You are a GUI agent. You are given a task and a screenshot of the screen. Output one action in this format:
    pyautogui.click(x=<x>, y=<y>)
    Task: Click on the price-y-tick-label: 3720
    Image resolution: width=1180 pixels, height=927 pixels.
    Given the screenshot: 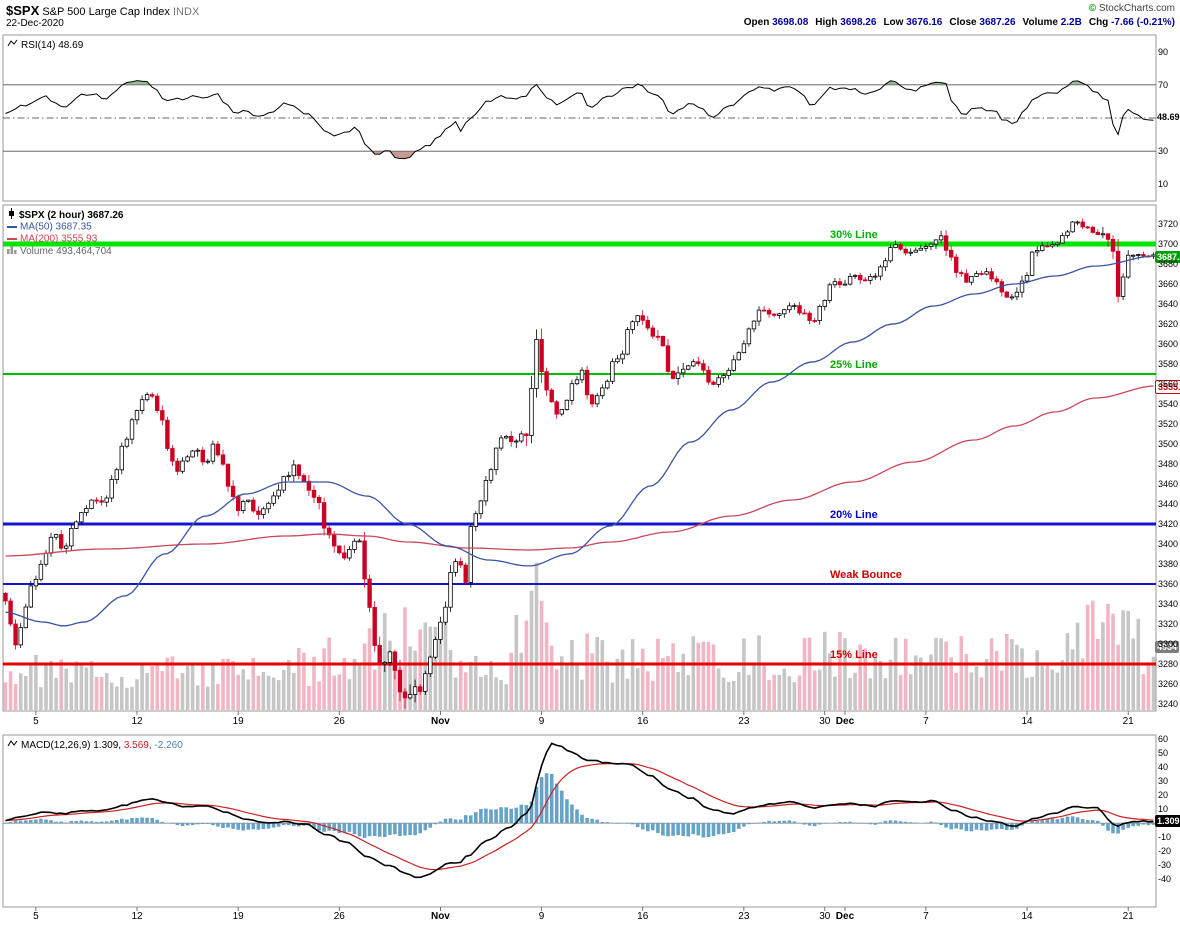 What is the action you would take?
    pyautogui.click(x=1168, y=224)
    